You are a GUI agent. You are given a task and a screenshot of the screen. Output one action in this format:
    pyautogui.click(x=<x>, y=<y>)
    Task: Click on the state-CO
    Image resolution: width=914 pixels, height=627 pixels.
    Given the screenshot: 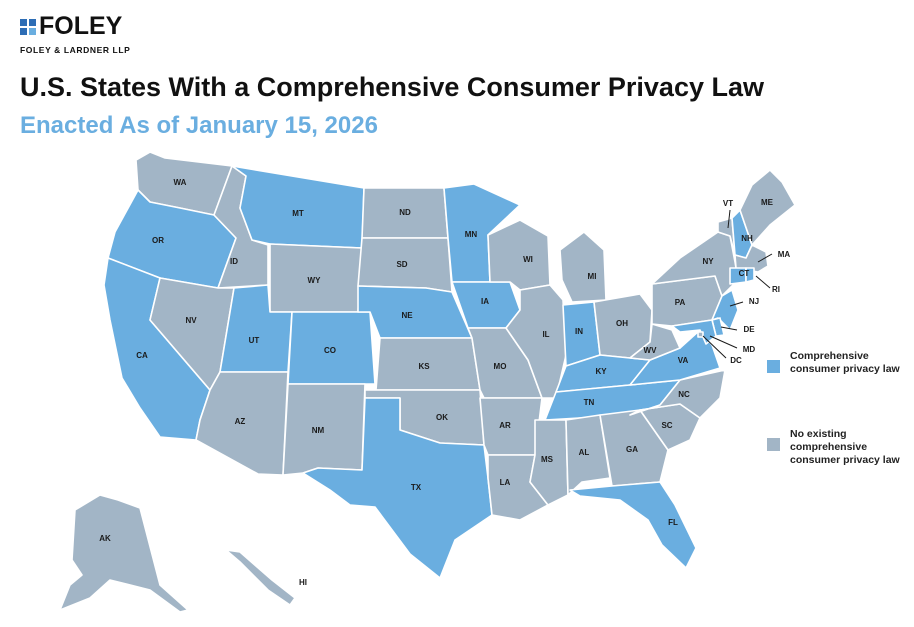 What is the action you would take?
    pyautogui.click(x=331, y=348)
    